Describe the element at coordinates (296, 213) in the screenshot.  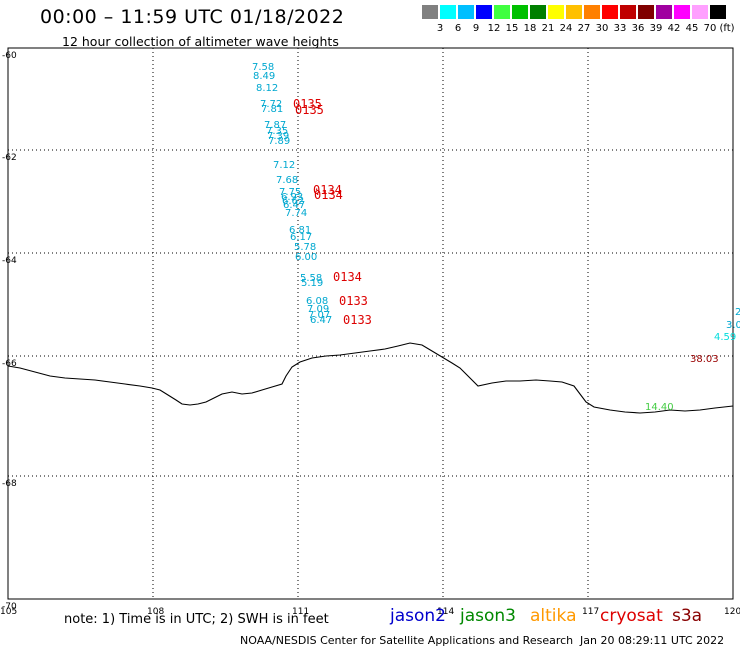
I see `swh-value: 7.74` at that location.